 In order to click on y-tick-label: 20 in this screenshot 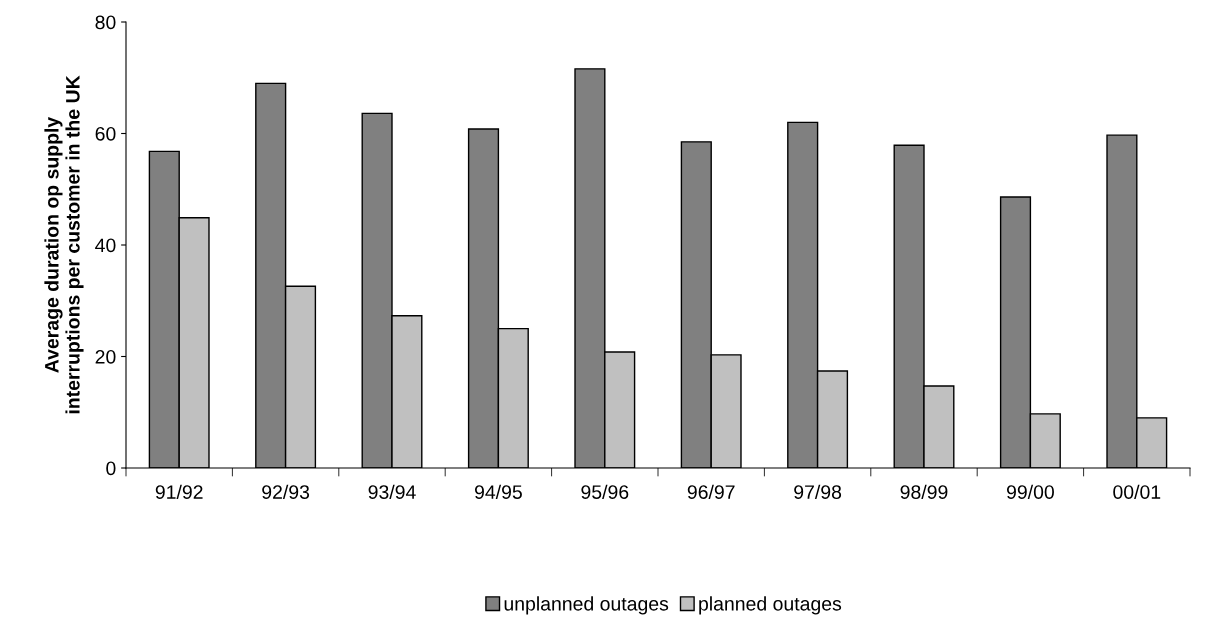, I will do `click(105, 356)`.